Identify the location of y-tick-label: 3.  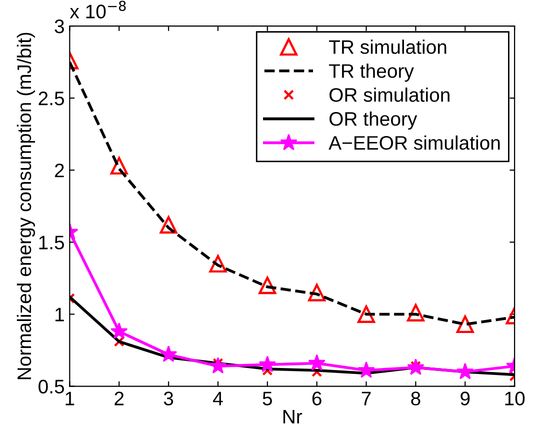
(59, 27).